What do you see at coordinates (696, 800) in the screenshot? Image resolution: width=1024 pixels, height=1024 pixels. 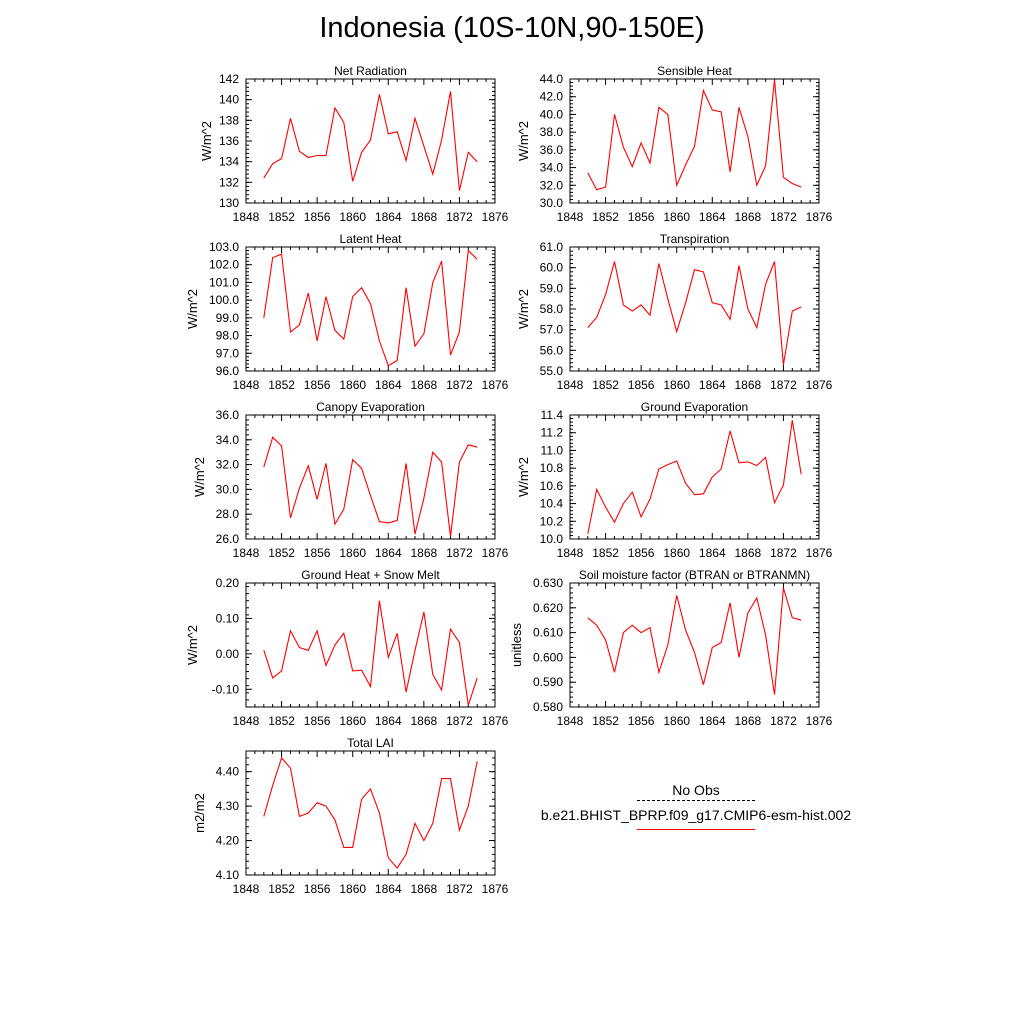 I see `legend-swatch-obs` at bounding box center [696, 800].